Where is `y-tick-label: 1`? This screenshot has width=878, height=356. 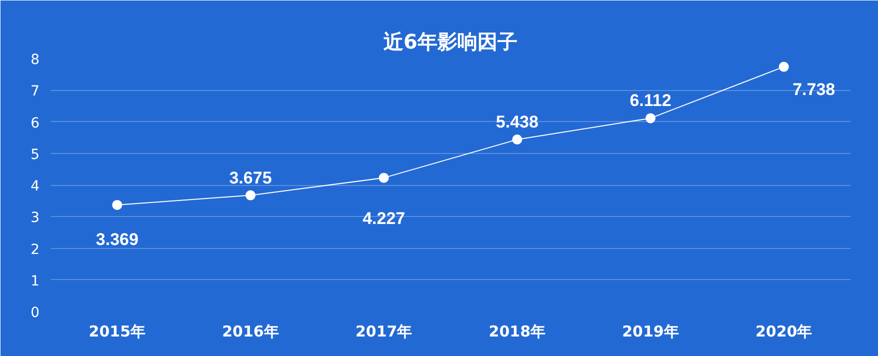 y-tick-label: 1 is located at coordinates (35, 281).